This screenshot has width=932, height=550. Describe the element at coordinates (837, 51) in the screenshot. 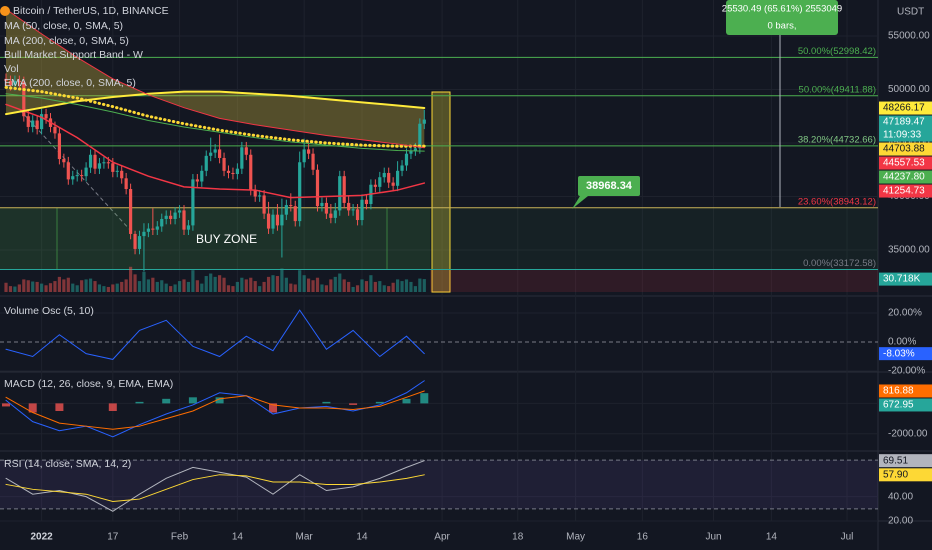

I see `fib-label: 50.00%(52998.42)` at that location.